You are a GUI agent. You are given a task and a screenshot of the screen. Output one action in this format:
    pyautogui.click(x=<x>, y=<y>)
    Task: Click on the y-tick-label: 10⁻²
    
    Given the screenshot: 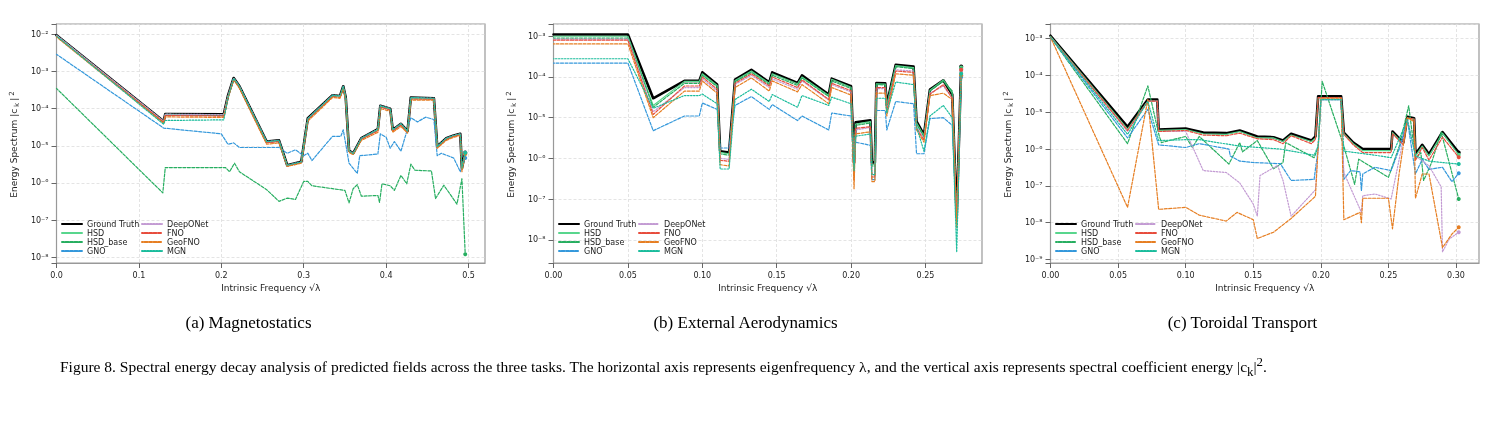 What is the action you would take?
    pyautogui.click(x=39, y=34)
    